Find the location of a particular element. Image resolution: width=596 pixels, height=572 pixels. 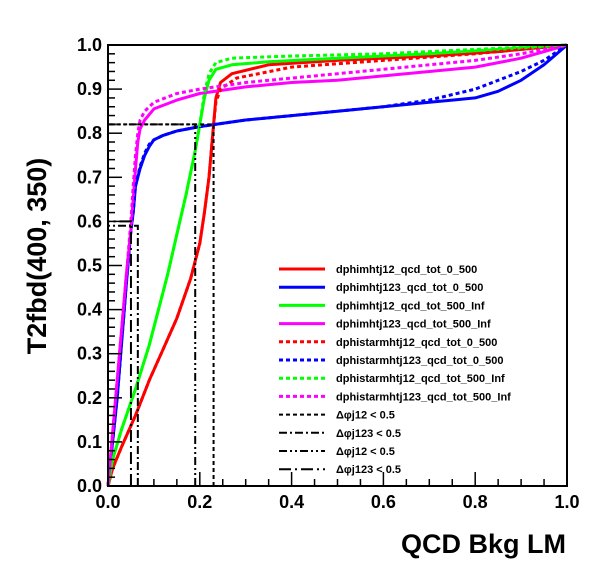

x-tick-label: 0.6 is located at coordinates (383, 502).